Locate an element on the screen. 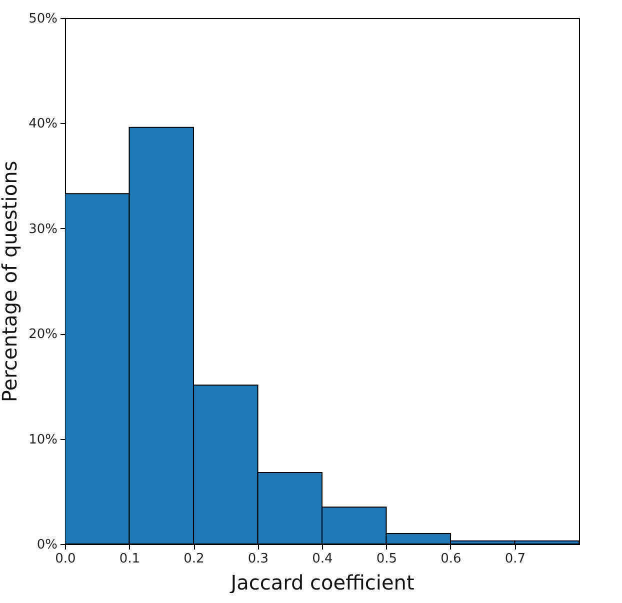 Image resolution: width=622 pixels, height=603 pixels. x-tick-label: 0.3 is located at coordinates (258, 559).